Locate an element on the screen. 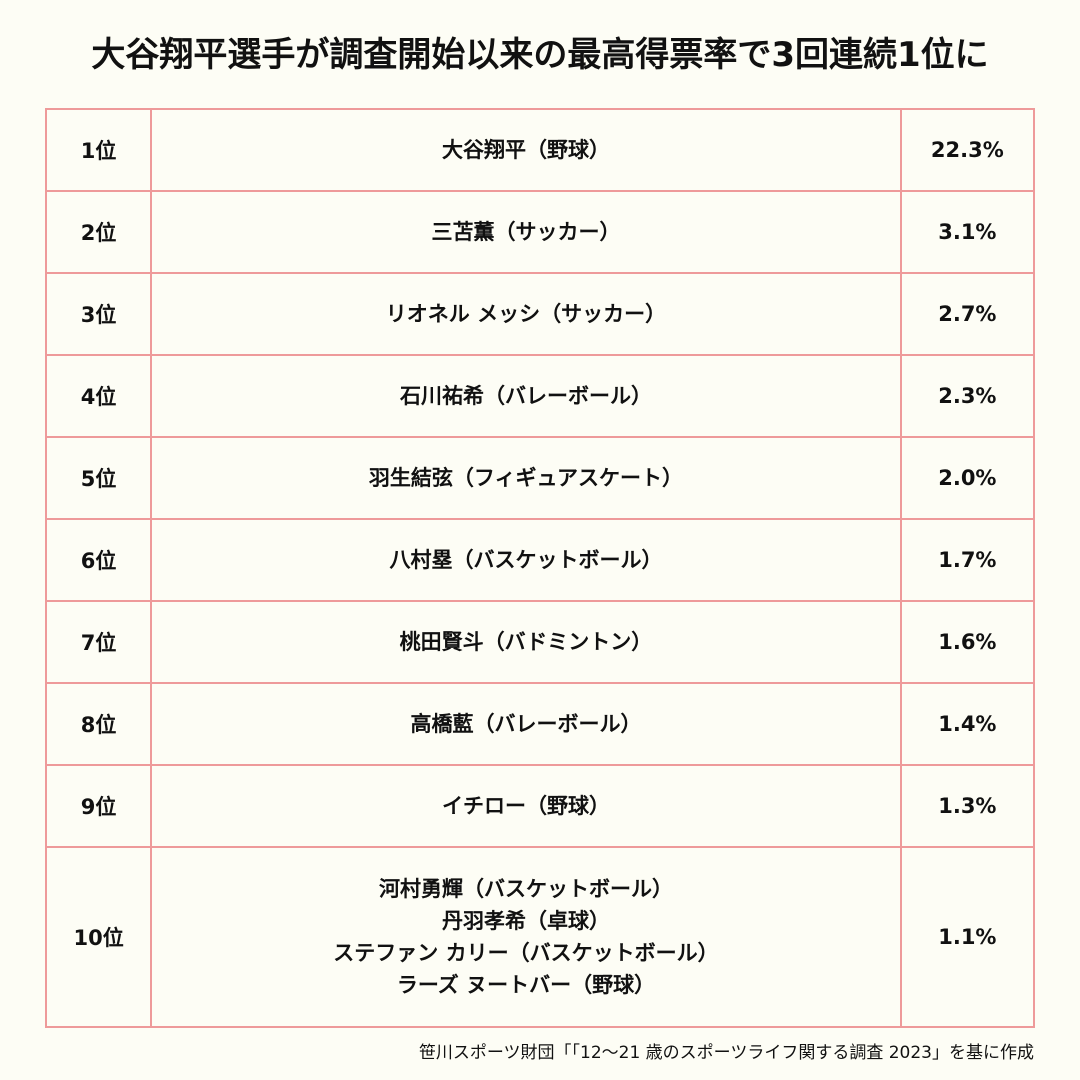  rank-cell: 3位 is located at coordinates (98, 314).